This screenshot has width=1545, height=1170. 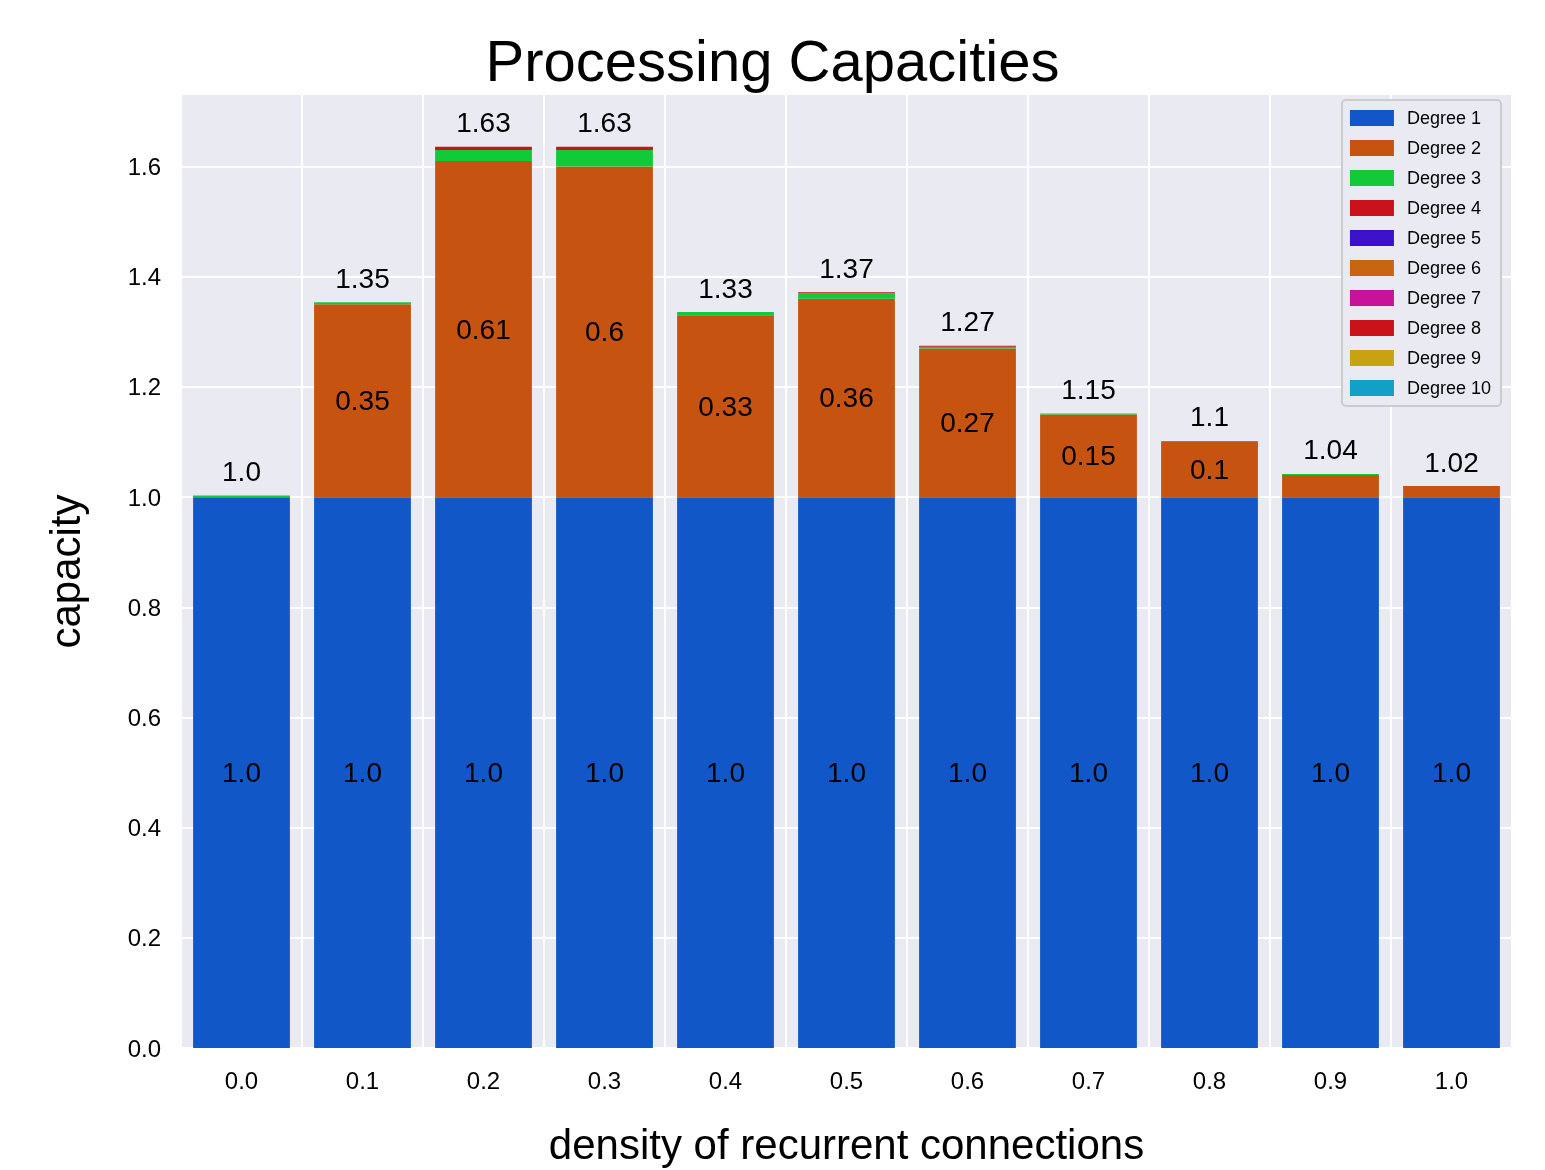 I want to click on total-label: 1.04, so click(x=1330, y=450).